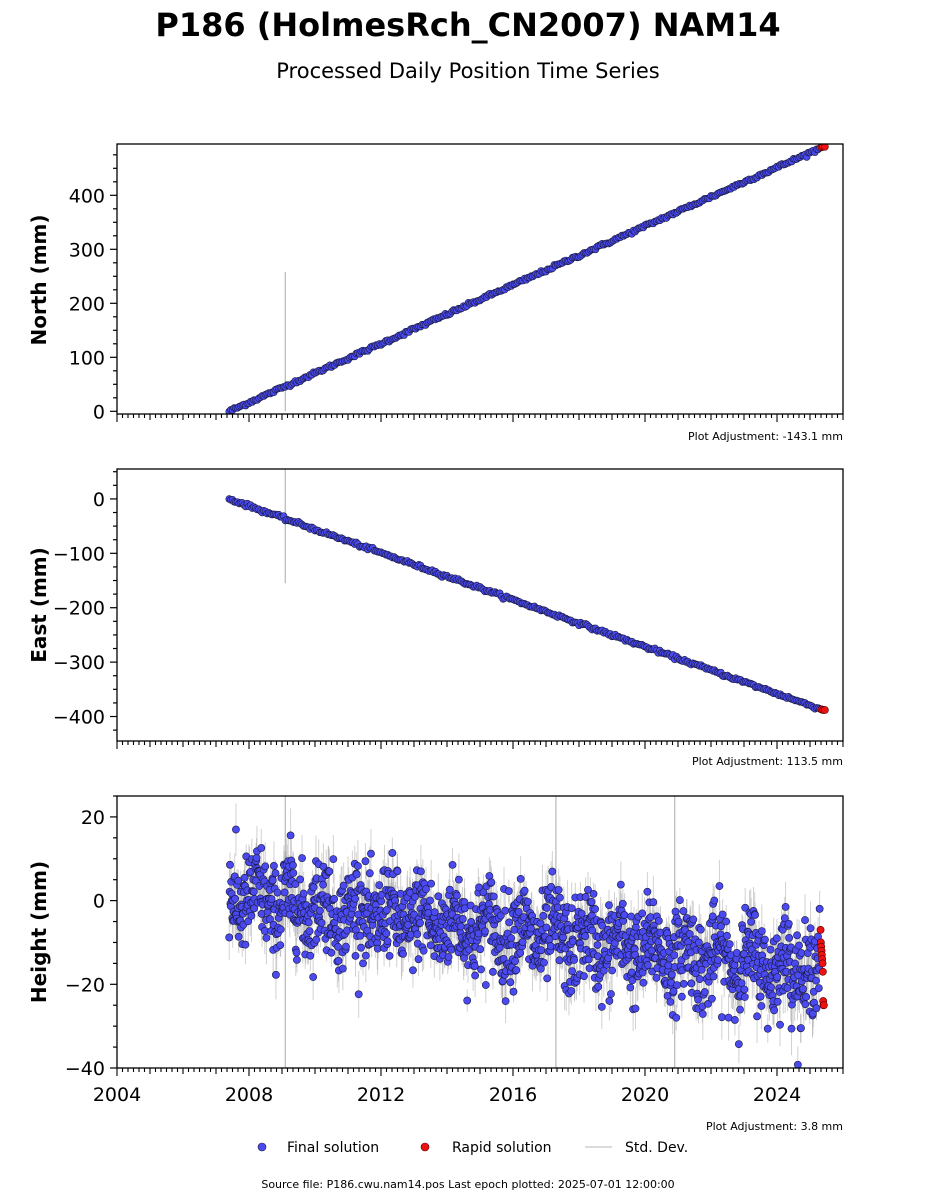  I want to click on y-axis-label: Height (mm), so click(39, 932).